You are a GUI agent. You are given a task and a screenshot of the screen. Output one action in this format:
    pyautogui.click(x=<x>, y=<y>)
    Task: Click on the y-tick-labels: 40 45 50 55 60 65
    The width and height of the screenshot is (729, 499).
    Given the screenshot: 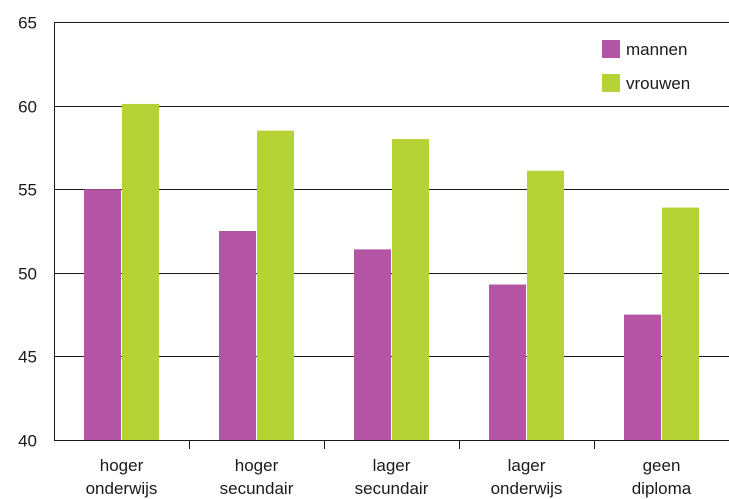 What is the action you would take?
    pyautogui.click(x=27, y=232)
    